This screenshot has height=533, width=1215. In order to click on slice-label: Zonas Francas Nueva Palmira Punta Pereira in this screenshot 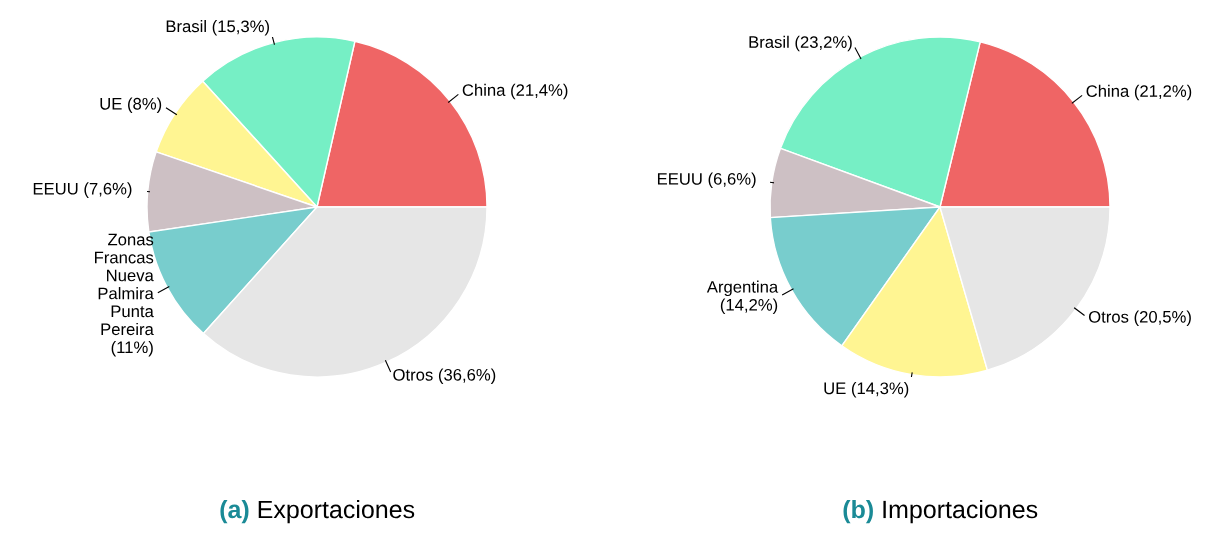, I will do `click(124, 284)`.